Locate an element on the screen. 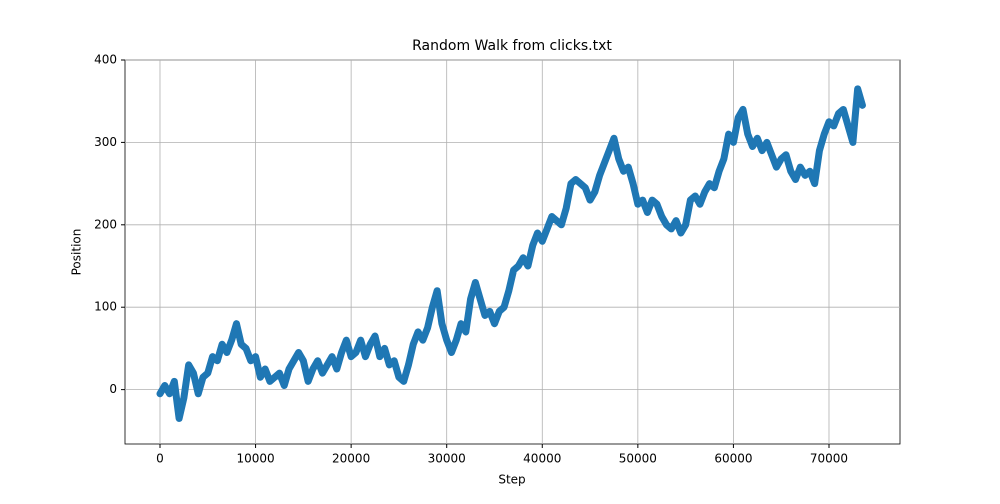 The image size is (1000, 504). y-tick-label: 100 is located at coordinates (105, 307).